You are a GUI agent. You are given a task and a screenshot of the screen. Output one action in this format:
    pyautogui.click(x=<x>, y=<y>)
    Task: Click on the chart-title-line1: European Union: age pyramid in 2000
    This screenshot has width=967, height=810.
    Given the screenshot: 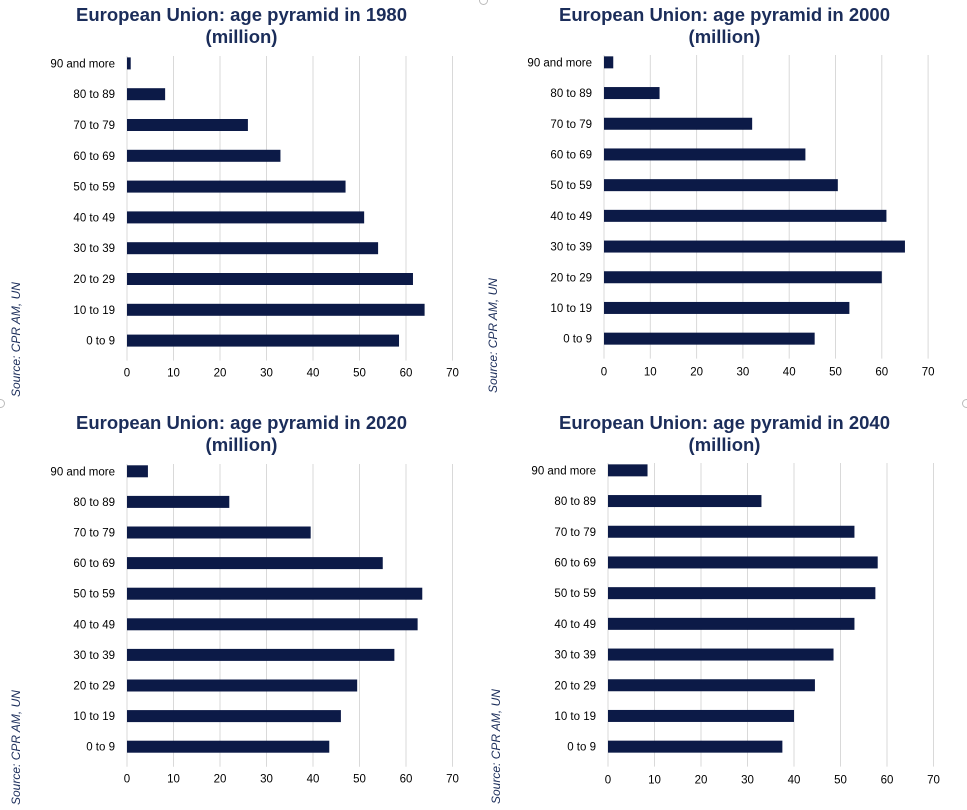 What is the action you would take?
    pyautogui.click(x=724, y=14)
    